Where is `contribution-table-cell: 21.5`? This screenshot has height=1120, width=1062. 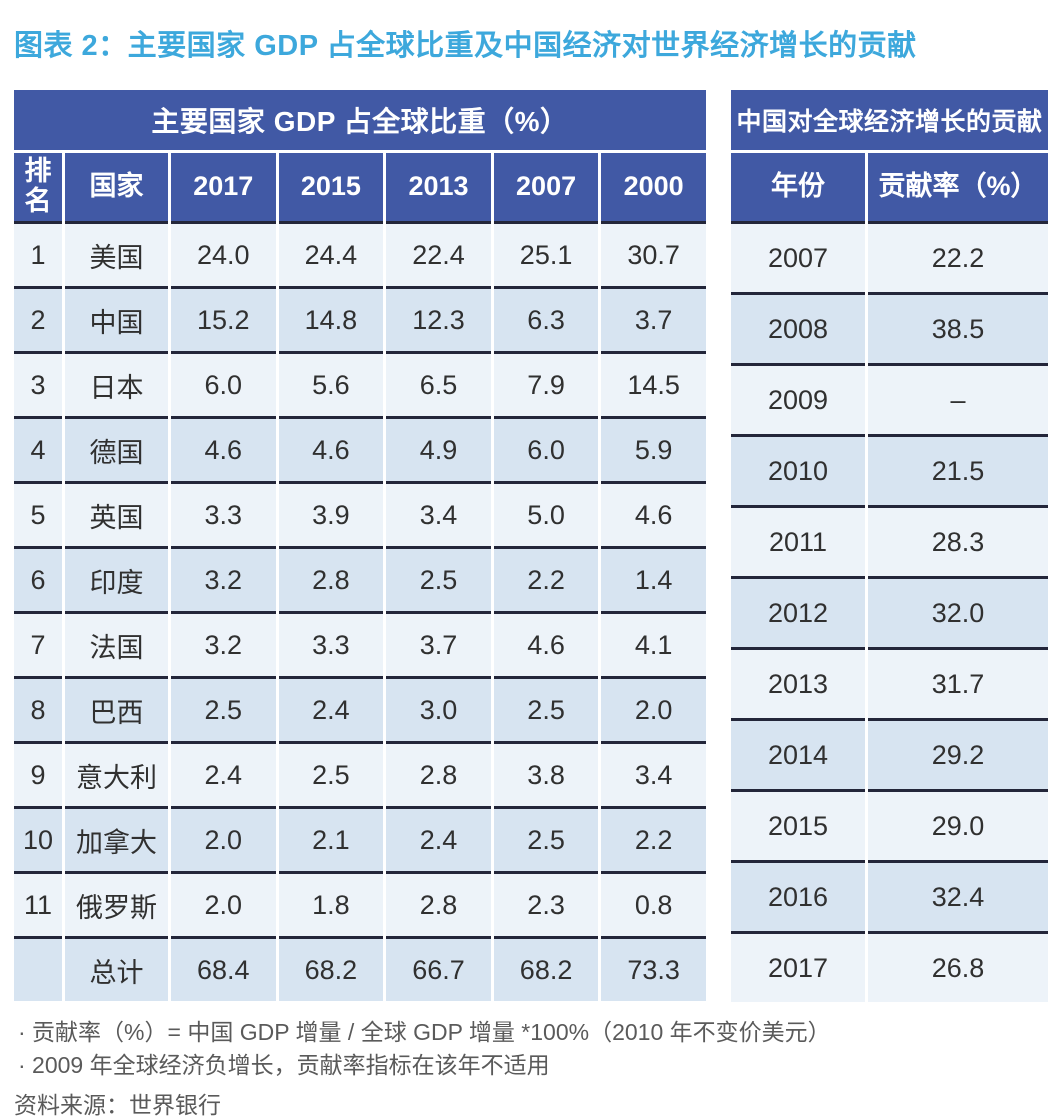
contribution-table-cell: 21.5 is located at coordinates (958, 469).